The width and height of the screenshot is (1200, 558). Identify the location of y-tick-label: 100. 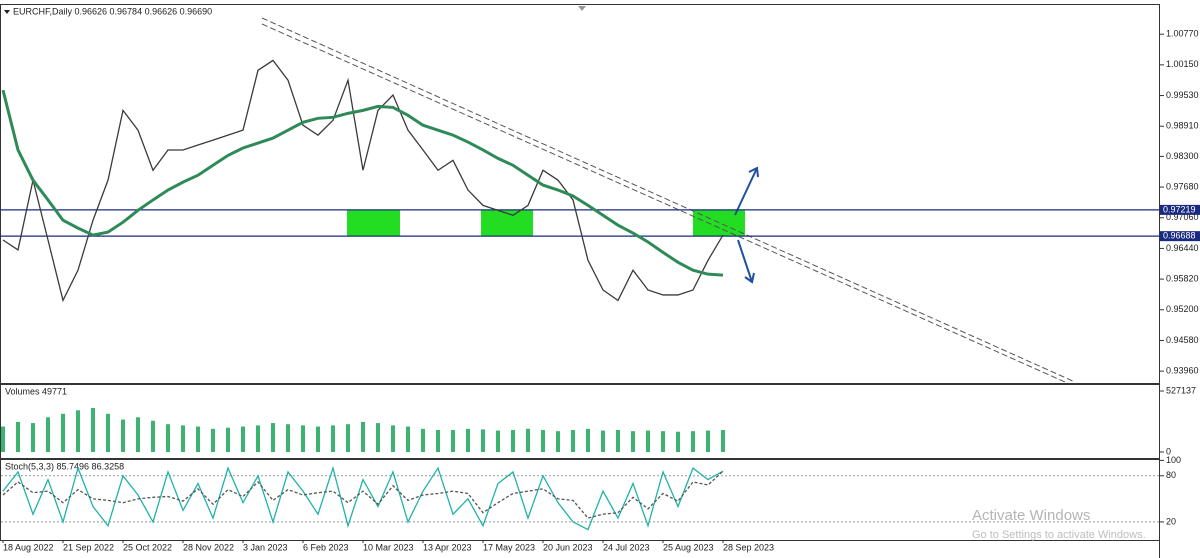
(1173, 460).